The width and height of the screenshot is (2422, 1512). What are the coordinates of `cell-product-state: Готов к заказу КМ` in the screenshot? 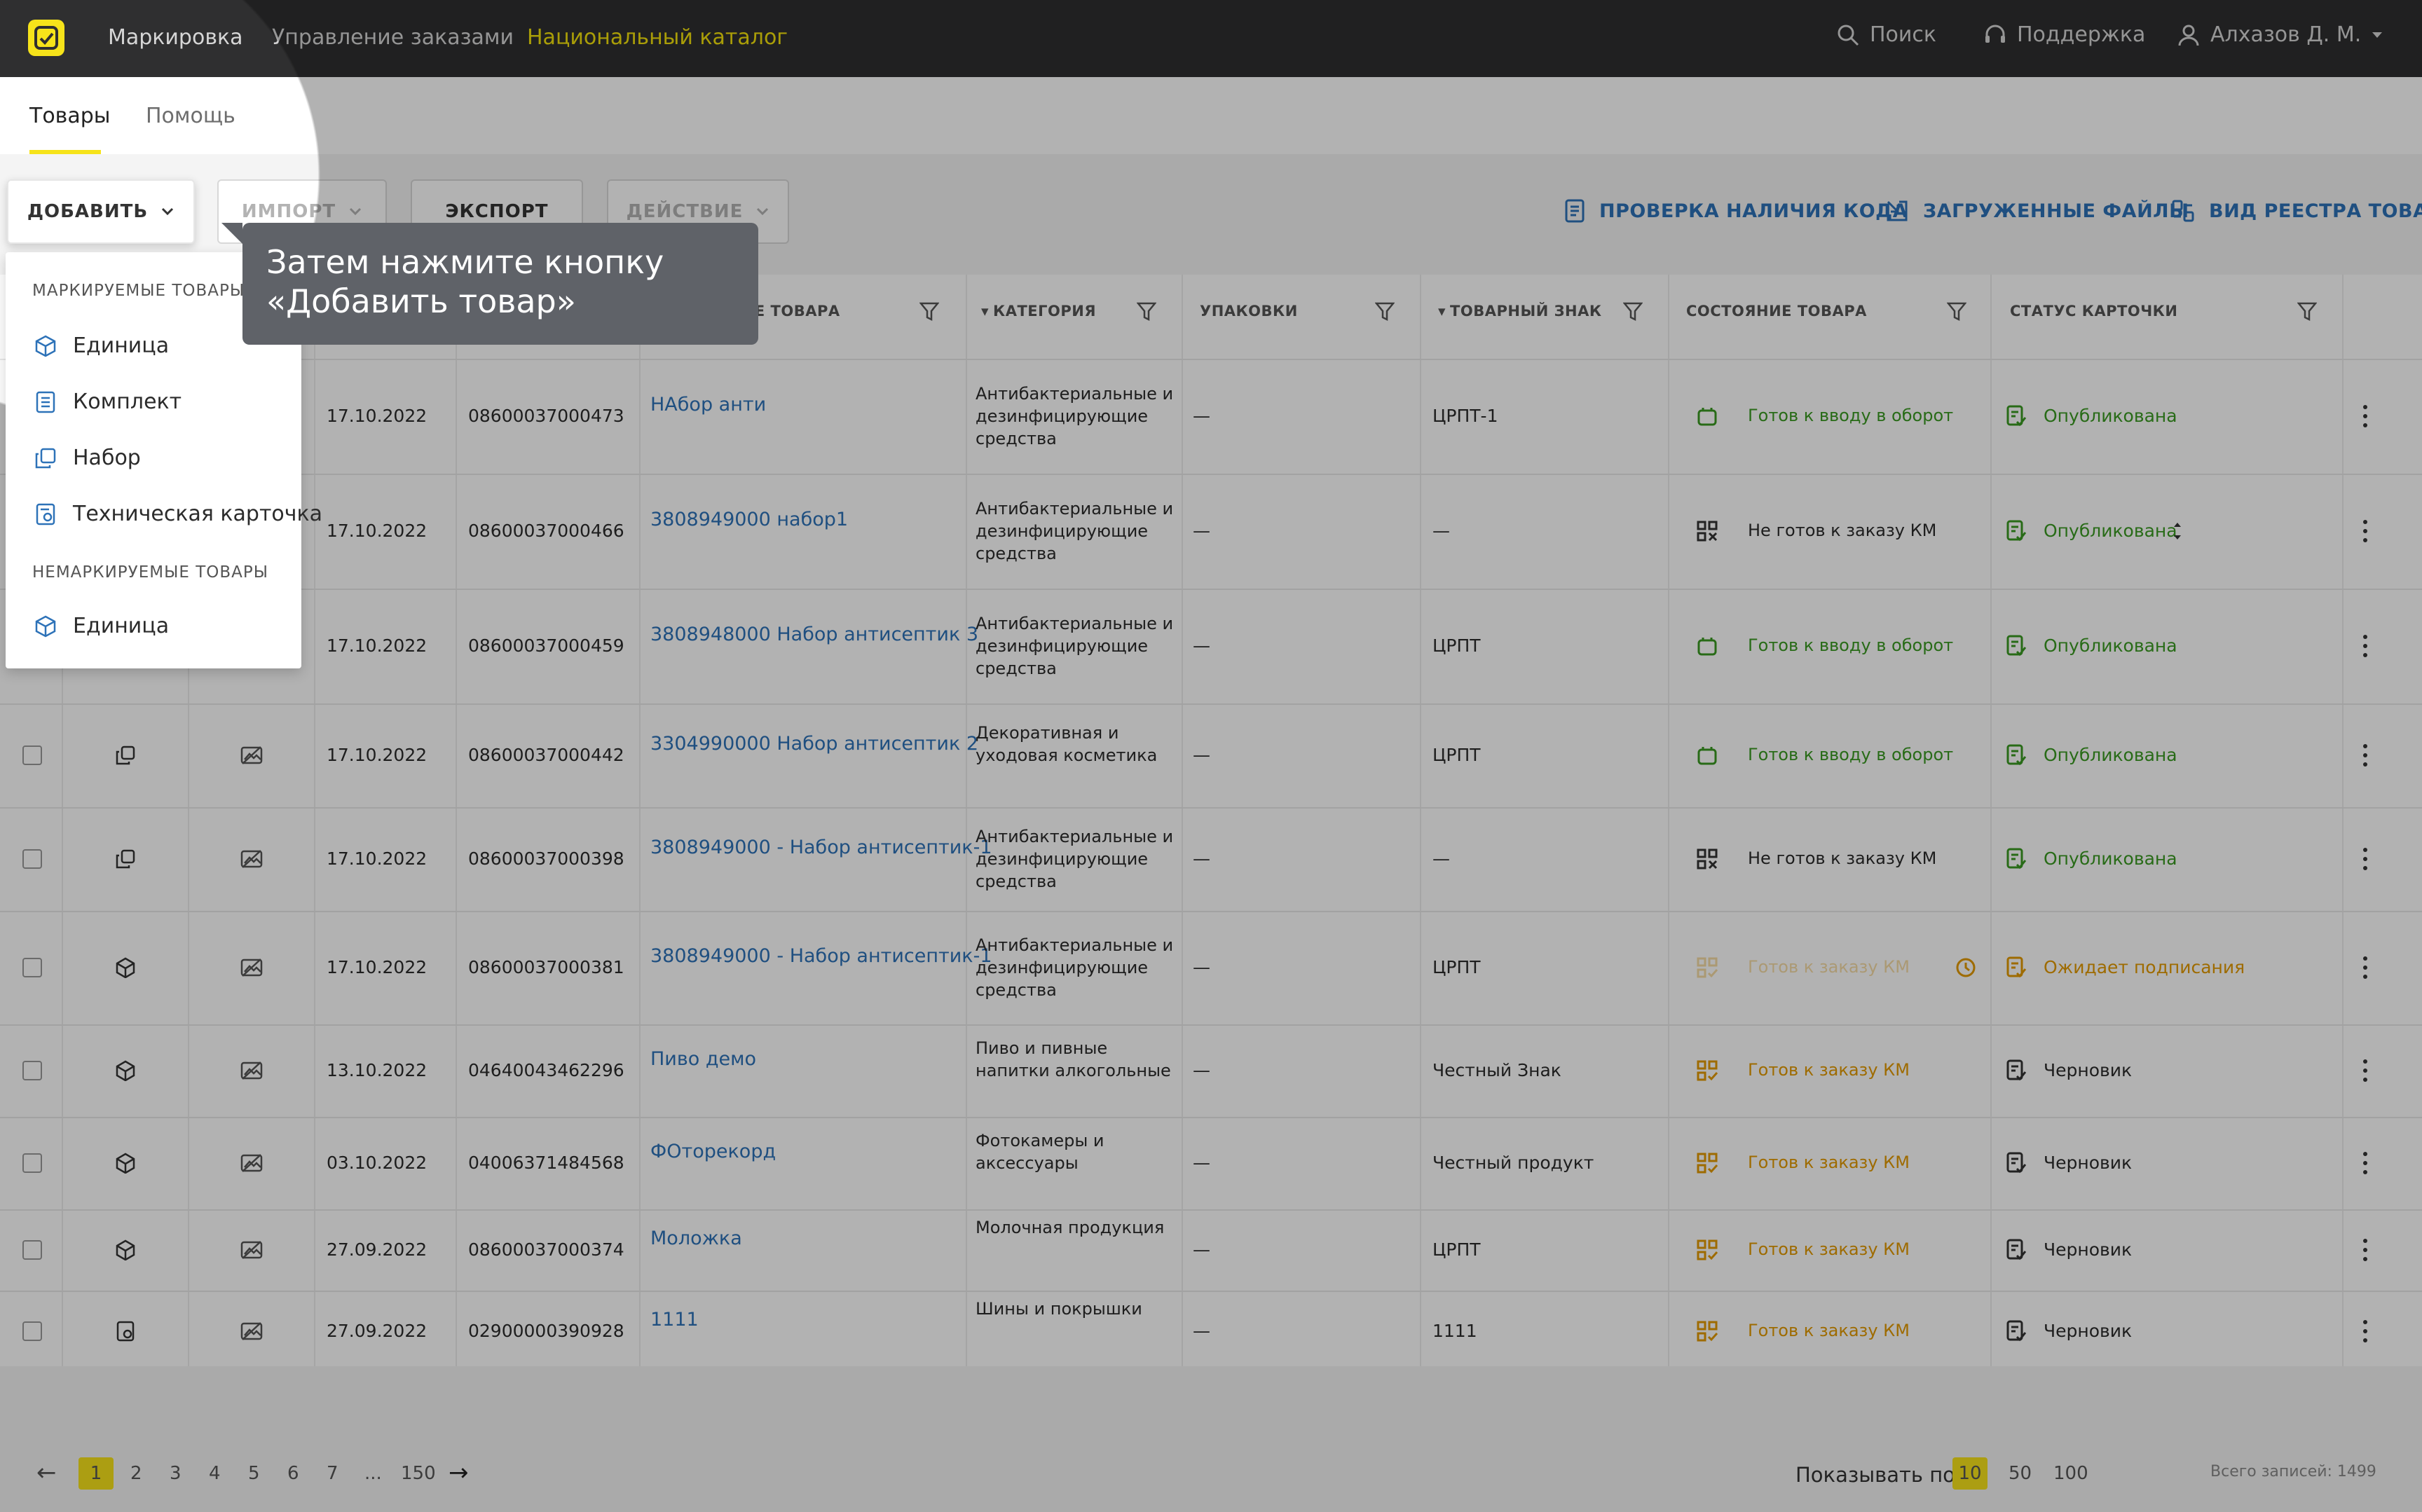 It's located at (1829, 967).